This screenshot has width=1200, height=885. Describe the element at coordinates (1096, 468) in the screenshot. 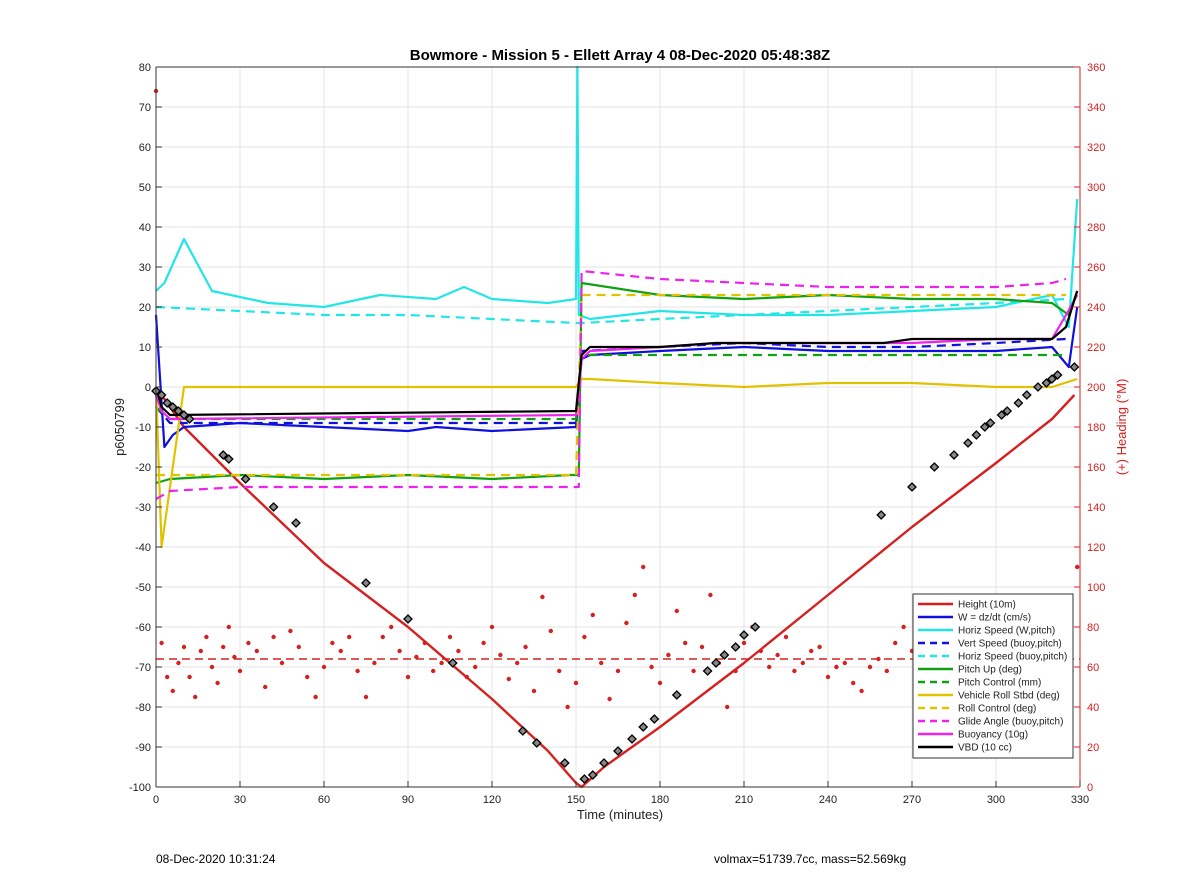

I see `y2-tick-label: 160` at that location.